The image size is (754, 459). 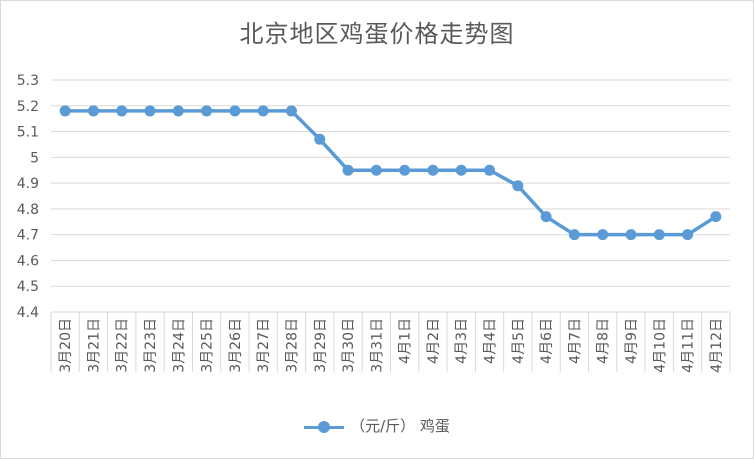 I want to click on x-tick-label: 4月6日, so click(x=547, y=341).